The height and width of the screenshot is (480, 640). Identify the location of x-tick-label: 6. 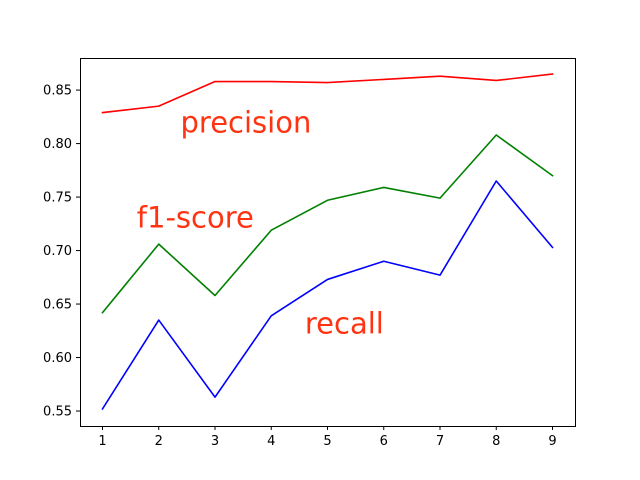
(384, 441).